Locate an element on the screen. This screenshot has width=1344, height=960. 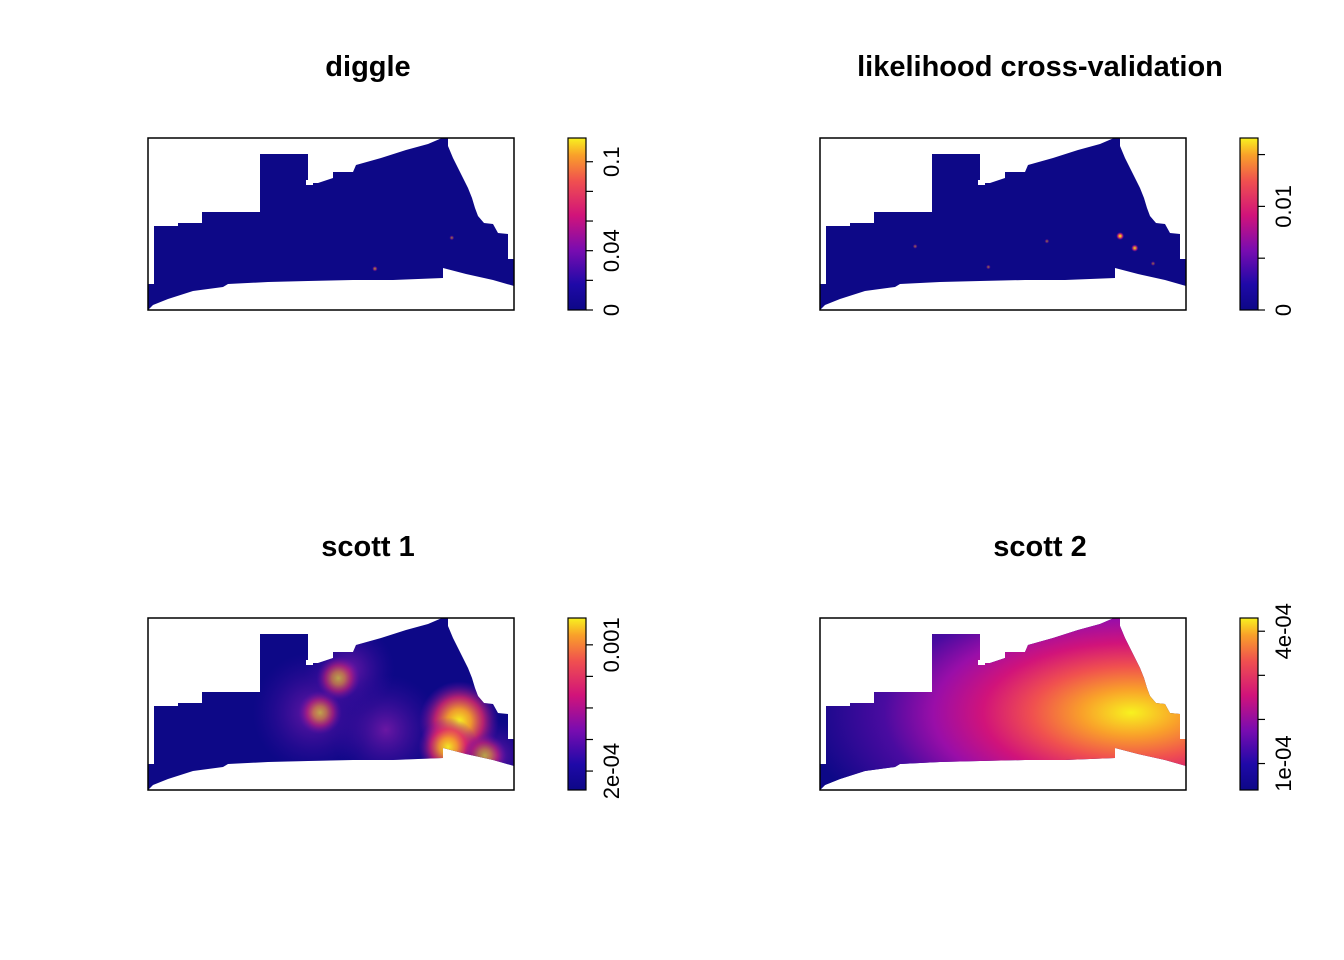
colorbar-tick-label: 0.01 is located at coordinates (1283, 206).